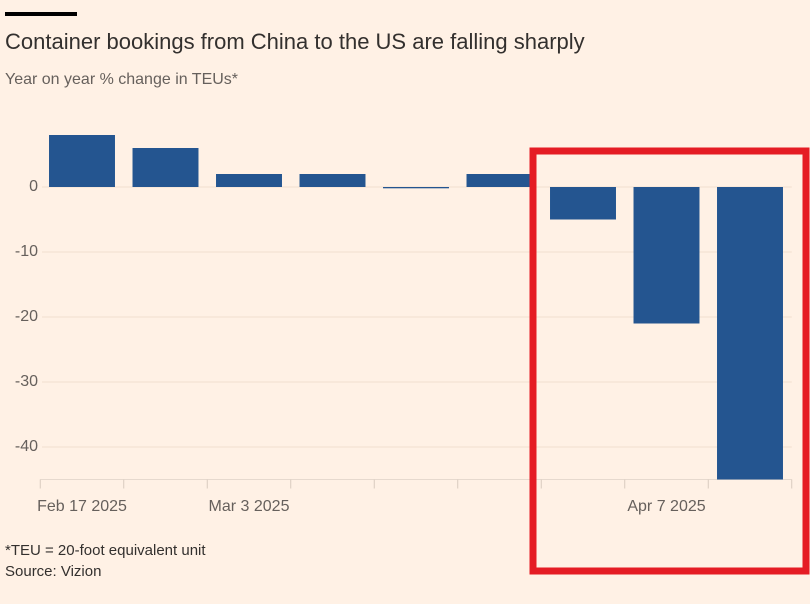 The image size is (810, 604). I want to click on y-tick-label: -10, so click(26, 251).